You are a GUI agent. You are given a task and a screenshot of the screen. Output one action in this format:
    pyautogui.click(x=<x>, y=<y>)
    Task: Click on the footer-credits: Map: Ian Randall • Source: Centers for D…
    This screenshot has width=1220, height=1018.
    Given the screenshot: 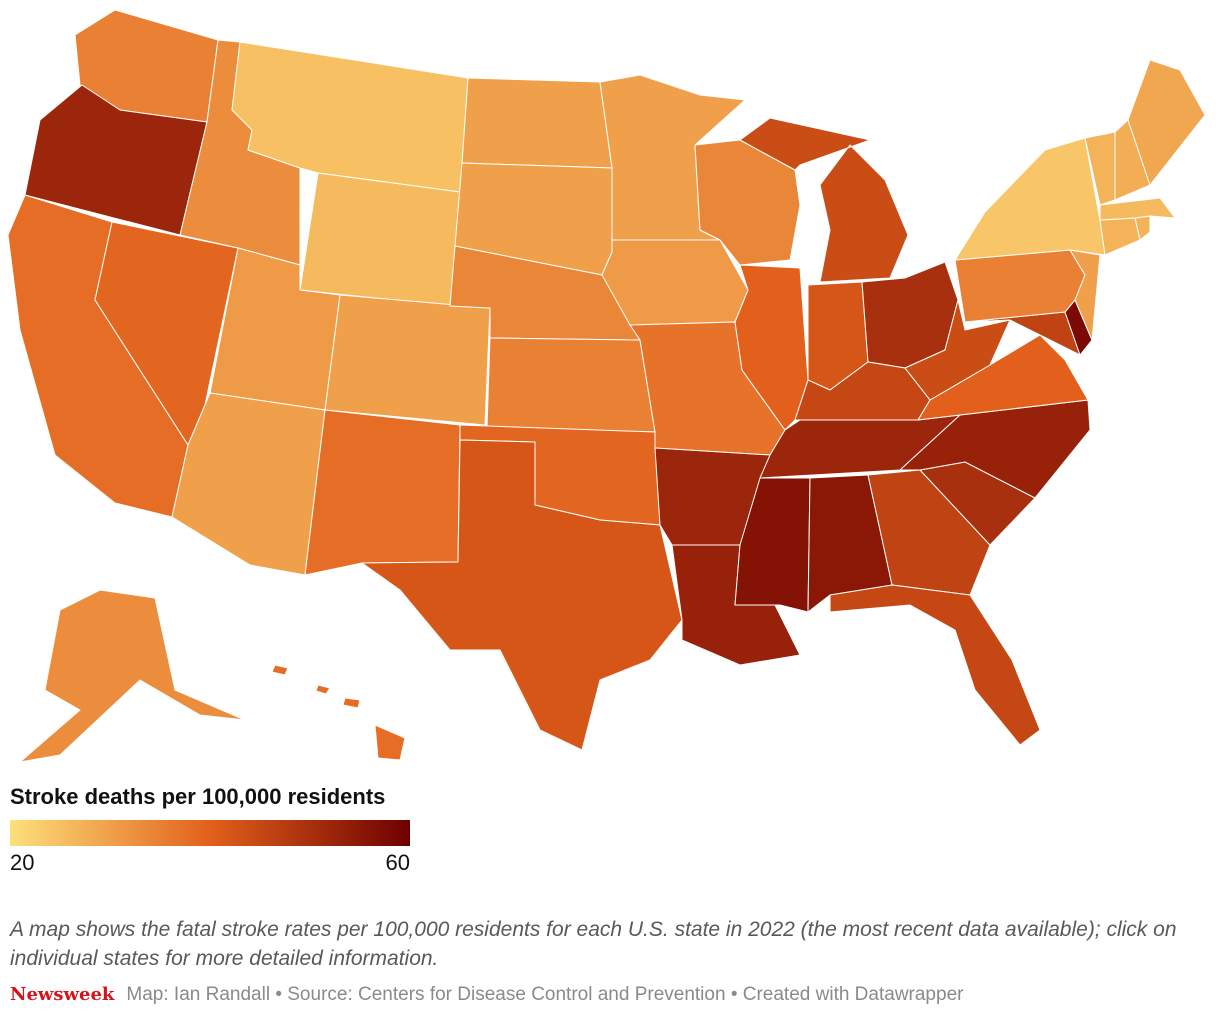 What is the action you would take?
    pyautogui.click(x=545, y=994)
    